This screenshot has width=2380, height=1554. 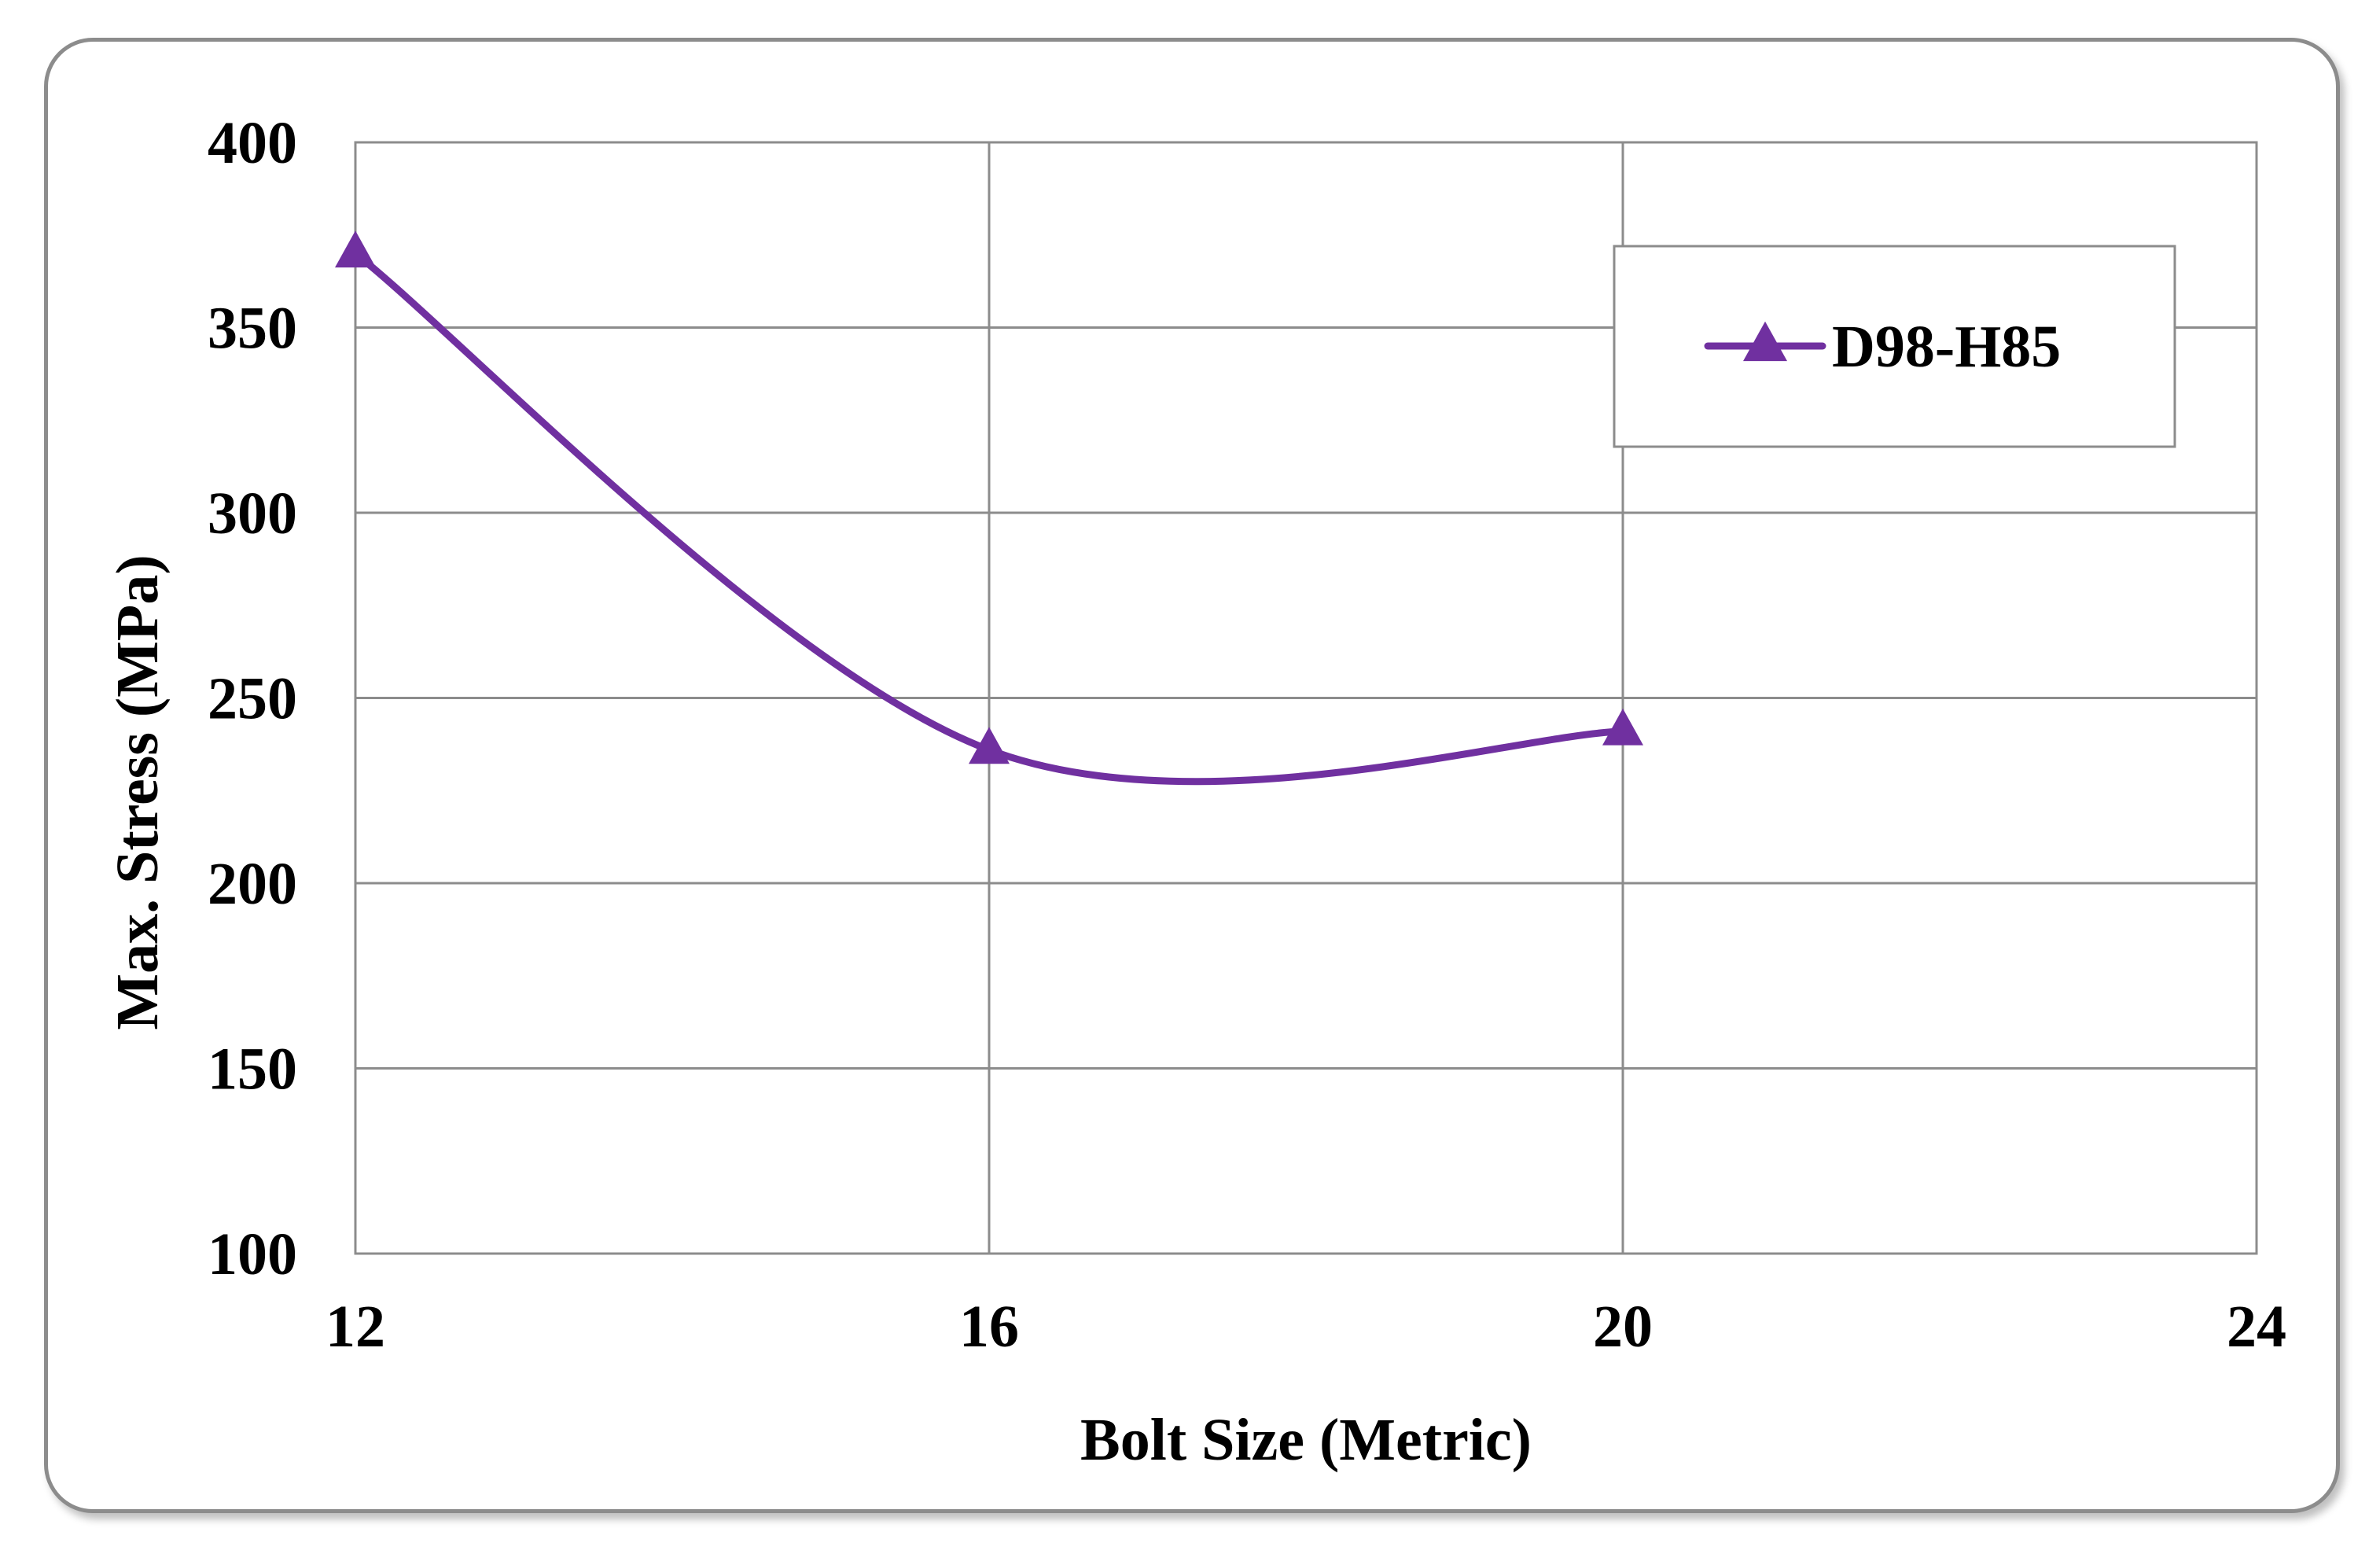 I want to click on x-tick-label: 24, so click(x=2256, y=1327).